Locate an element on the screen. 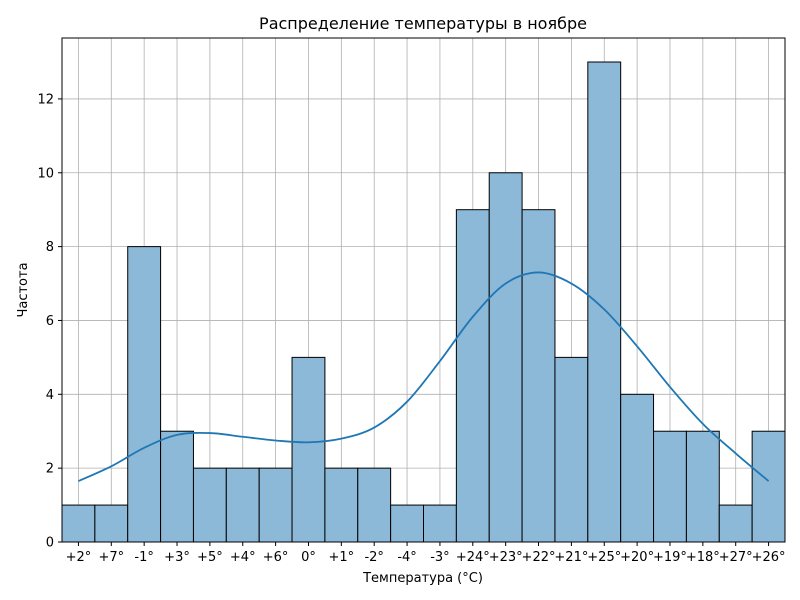  x-tick-label: +27° is located at coordinates (736, 557).